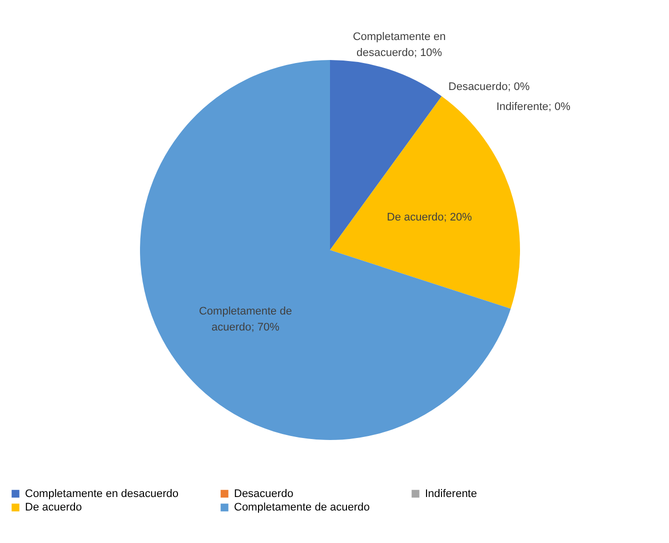 The width and height of the screenshot is (669, 543). Describe the element at coordinates (302, 508) in the screenshot. I see `legend-label: Completamente de acuerdo` at that location.